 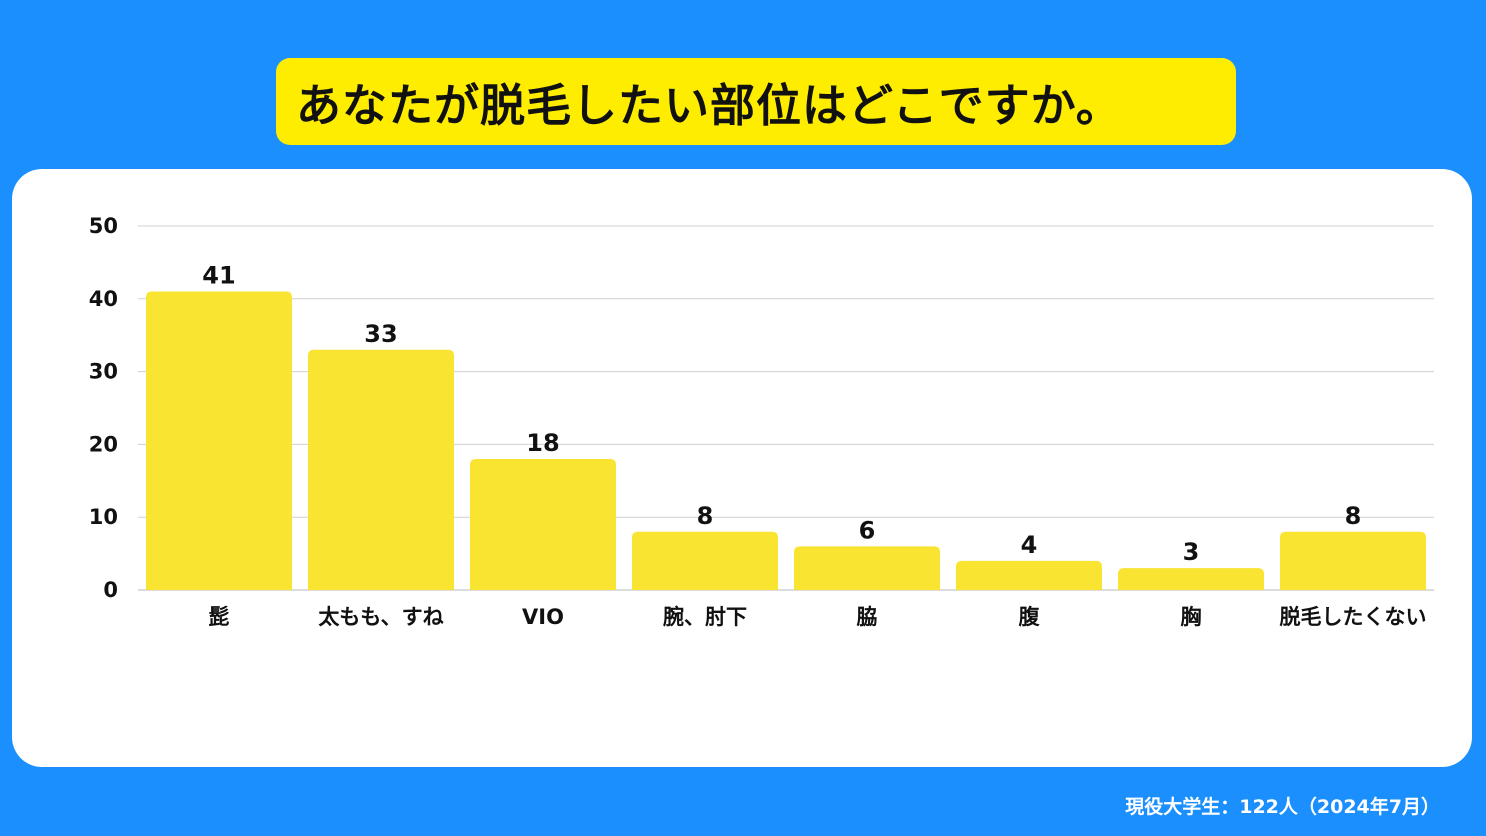 I want to click on value-label: 3, so click(x=1191, y=552).